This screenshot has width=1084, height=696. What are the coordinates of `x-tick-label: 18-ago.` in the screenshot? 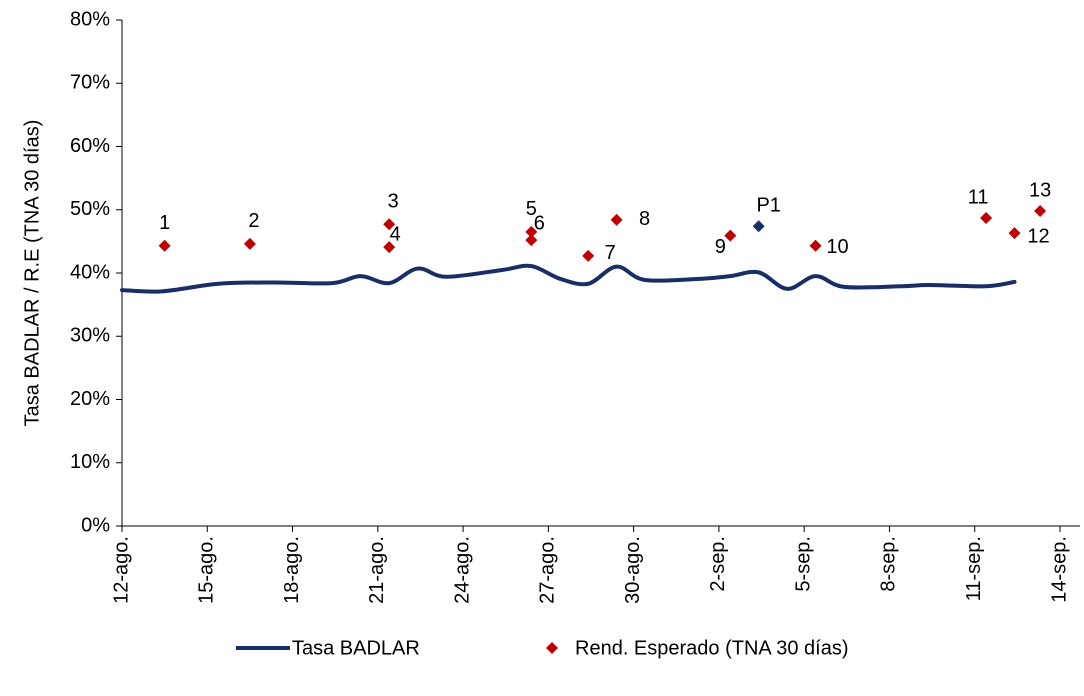 It's located at (292, 570).